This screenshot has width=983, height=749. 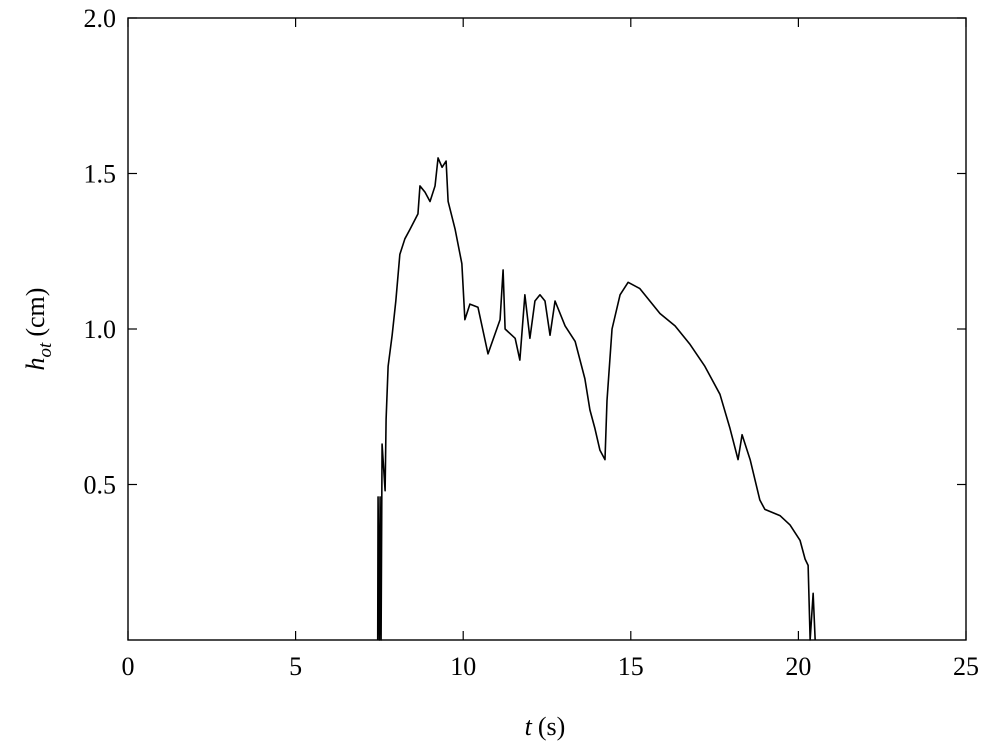 What do you see at coordinates (631, 666) in the screenshot?
I see `x-tick-label: 15` at bounding box center [631, 666].